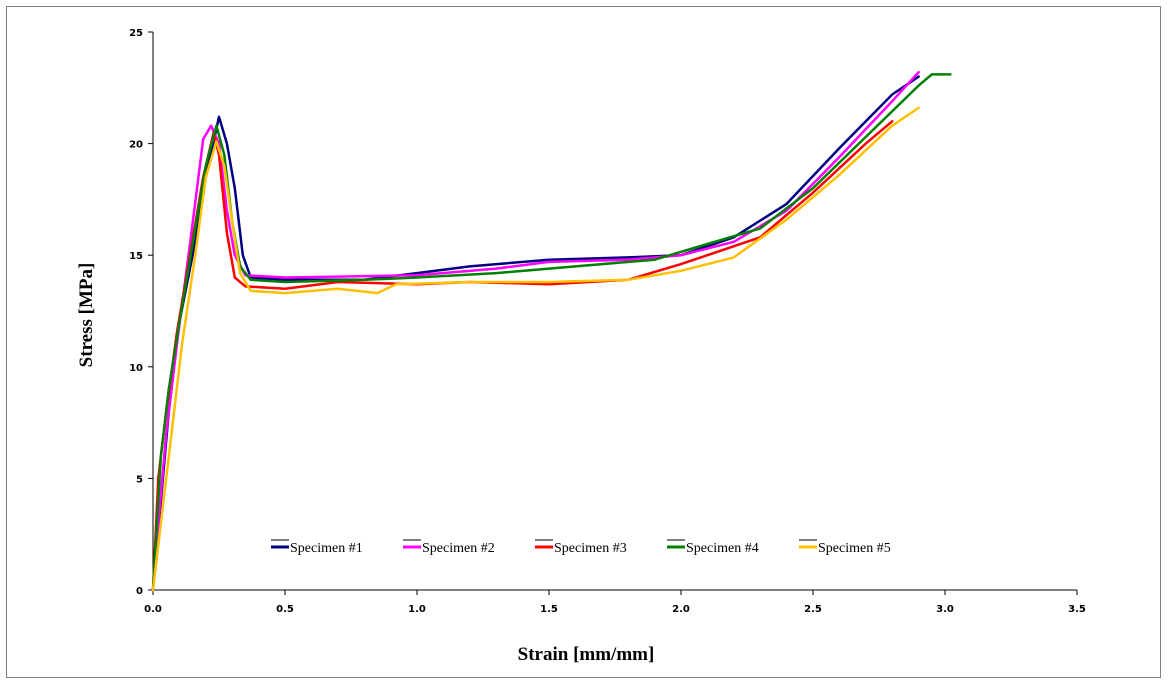 The image size is (1169, 684). I want to click on x-tick-label: 3.5, so click(1077, 609).